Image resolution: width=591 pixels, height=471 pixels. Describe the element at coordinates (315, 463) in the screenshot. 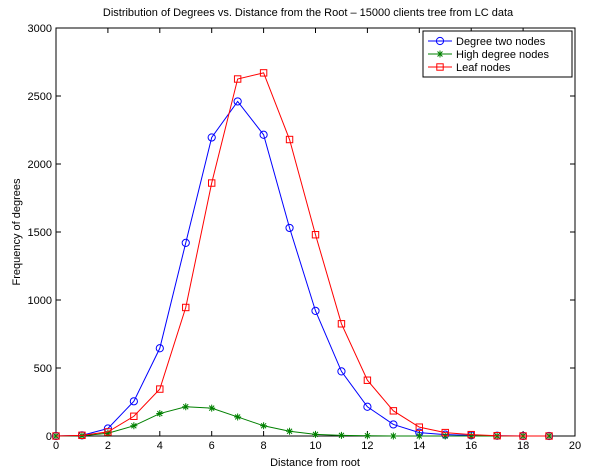

I see `x-axis-label: Distance from root` at that location.